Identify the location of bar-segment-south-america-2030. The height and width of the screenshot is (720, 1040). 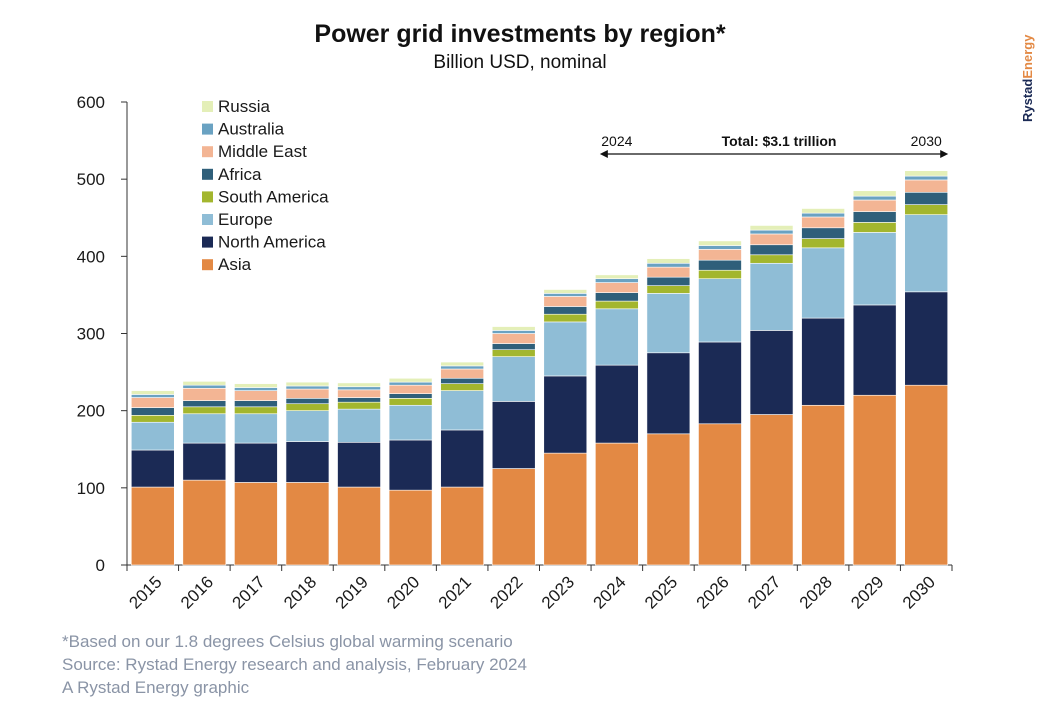
(926, 209).